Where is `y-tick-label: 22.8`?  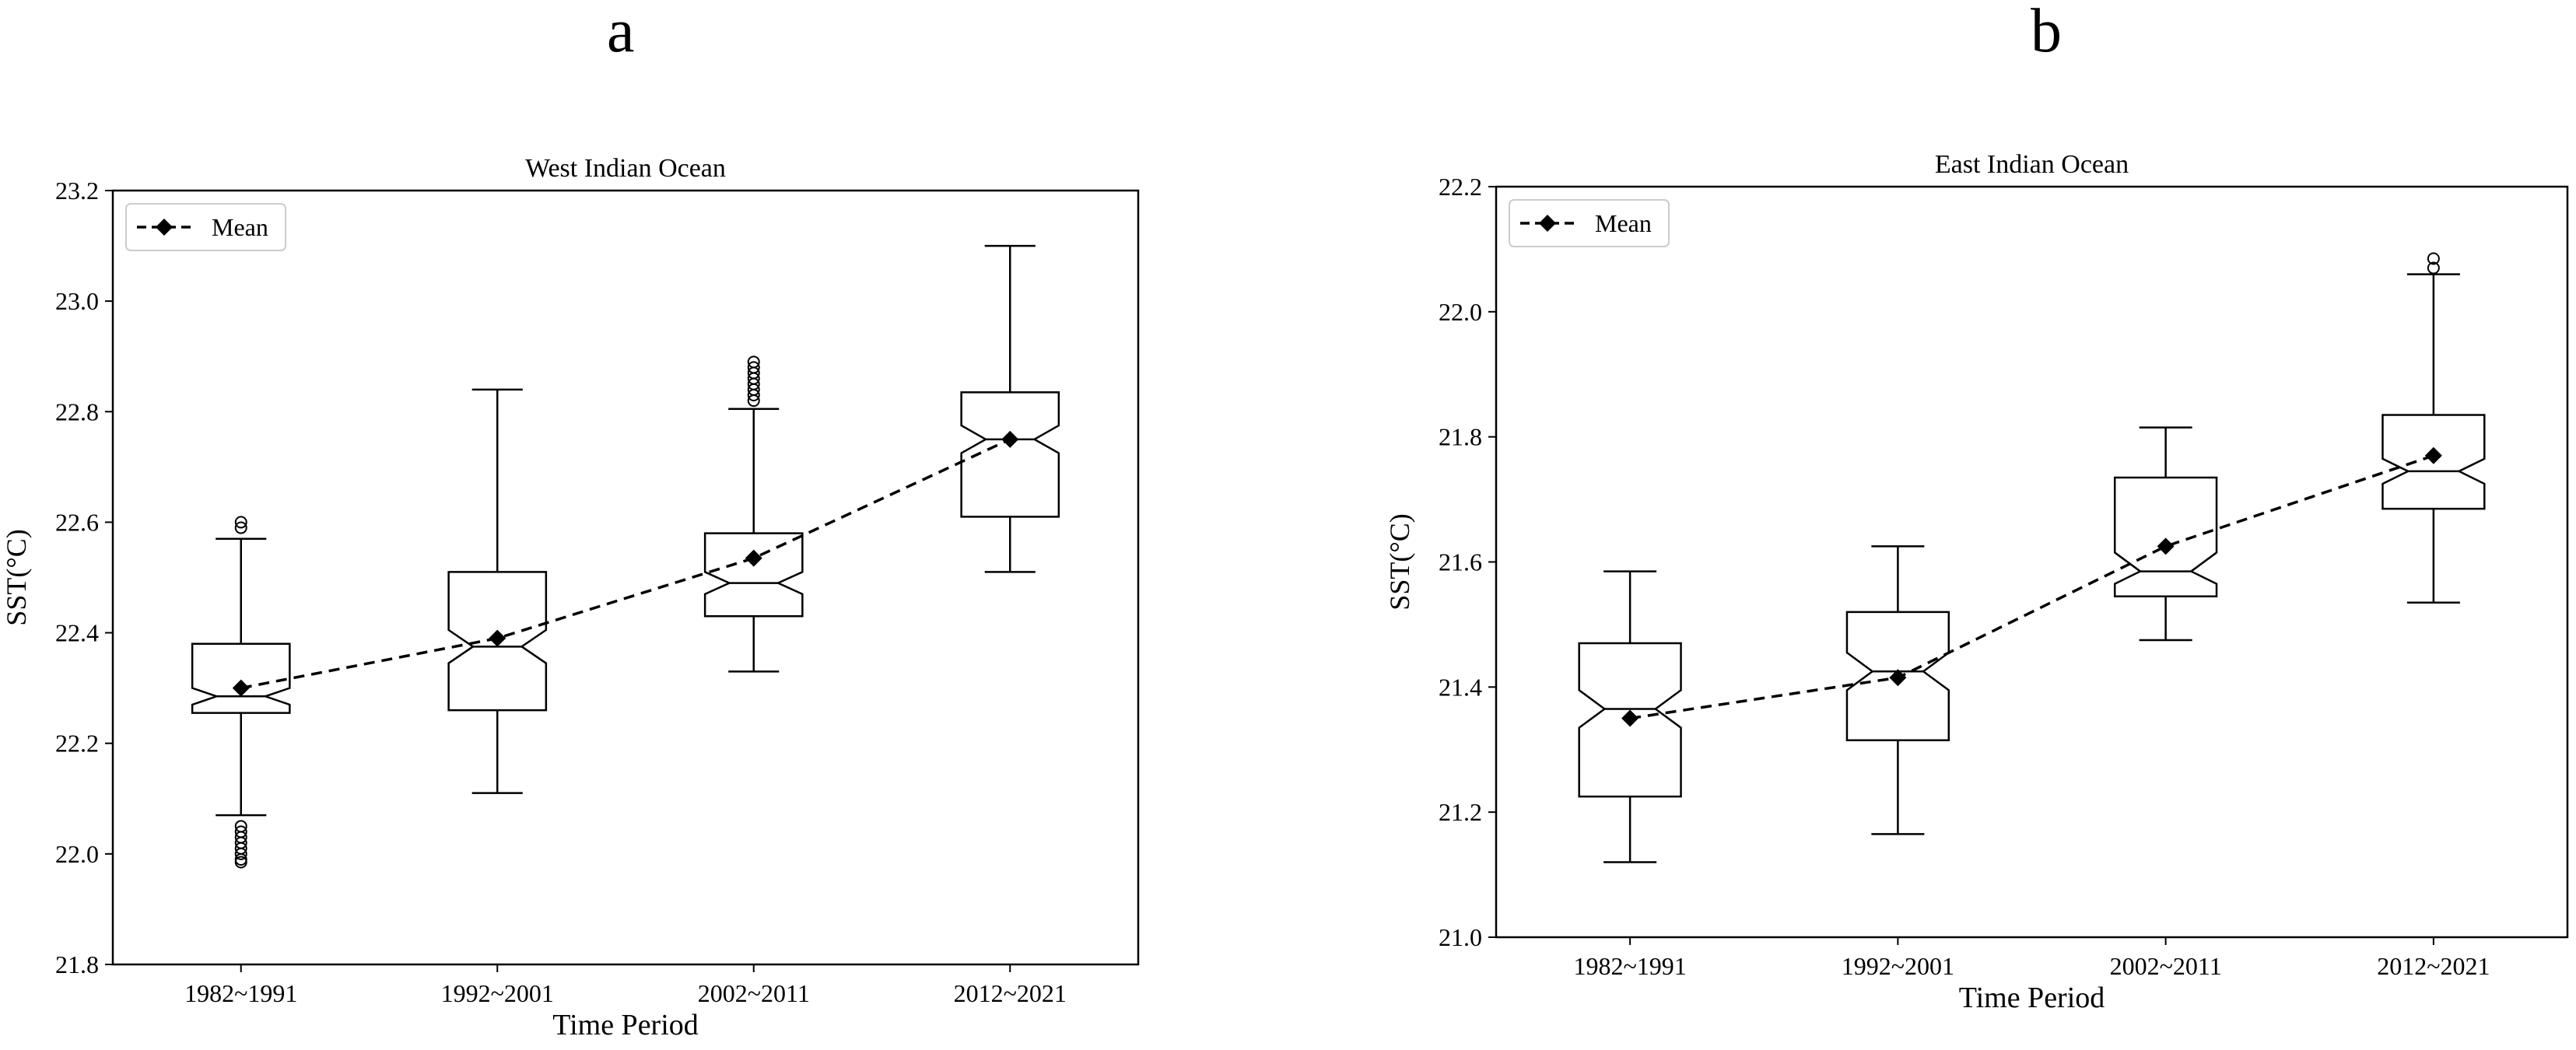
y-tick-label: 22.8 is located at coordinates (77, 411).